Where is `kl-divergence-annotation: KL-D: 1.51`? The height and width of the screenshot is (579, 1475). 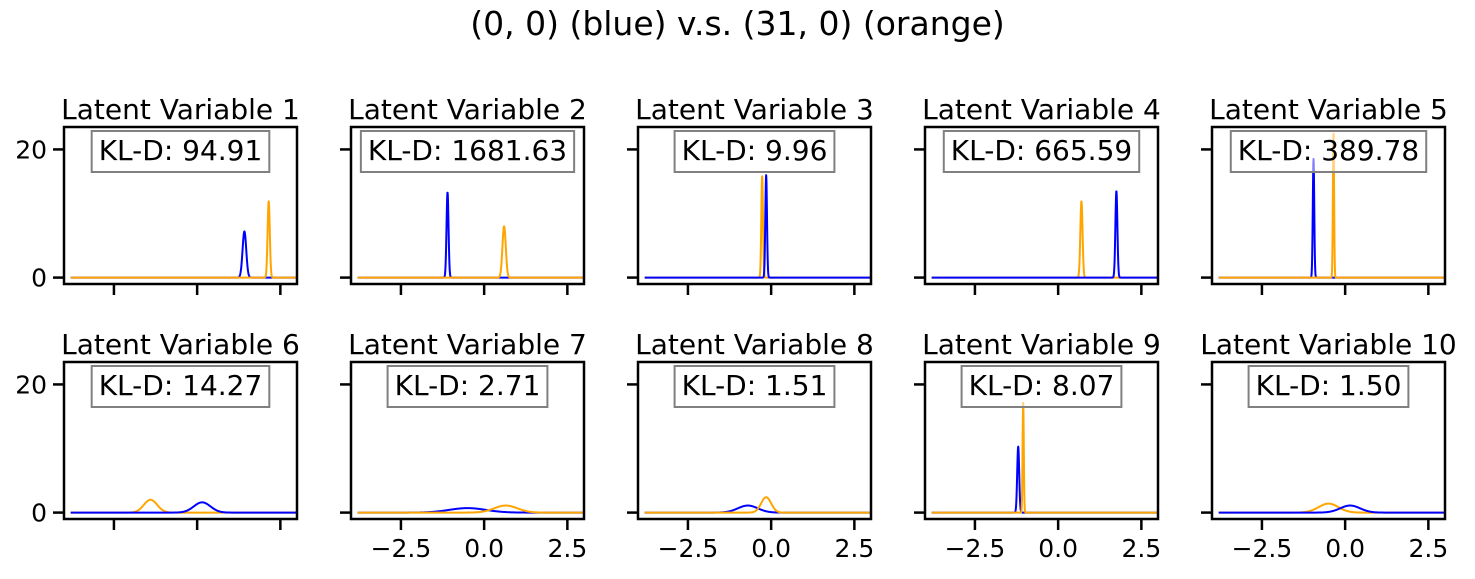
kl-divergence-annotation: KL-D: 1.51 is located at coordinates (754, 386).